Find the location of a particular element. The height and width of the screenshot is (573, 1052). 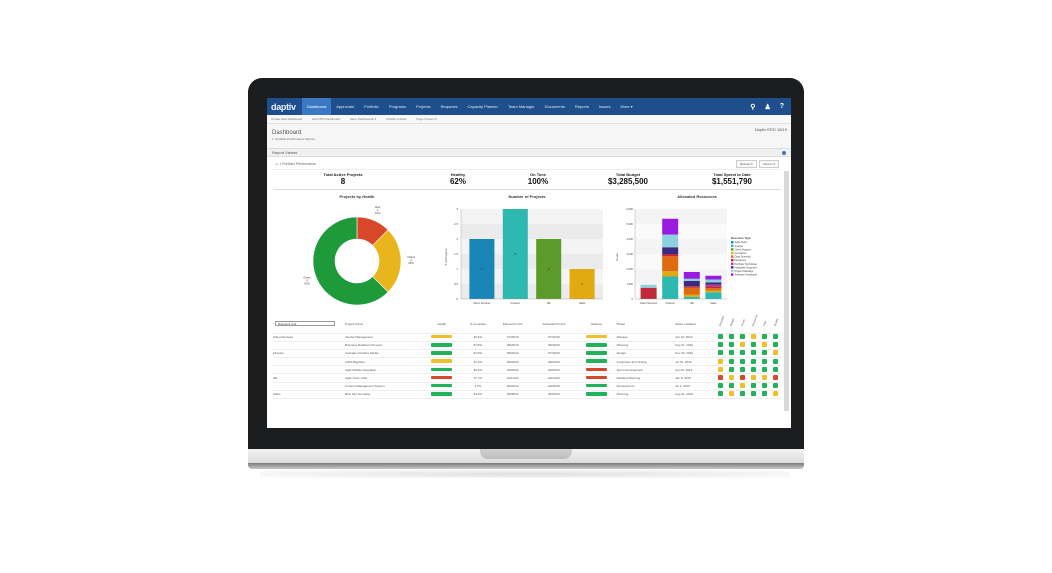

nav-item-dashboard: Dashboard is located at coordinates (316, 106).